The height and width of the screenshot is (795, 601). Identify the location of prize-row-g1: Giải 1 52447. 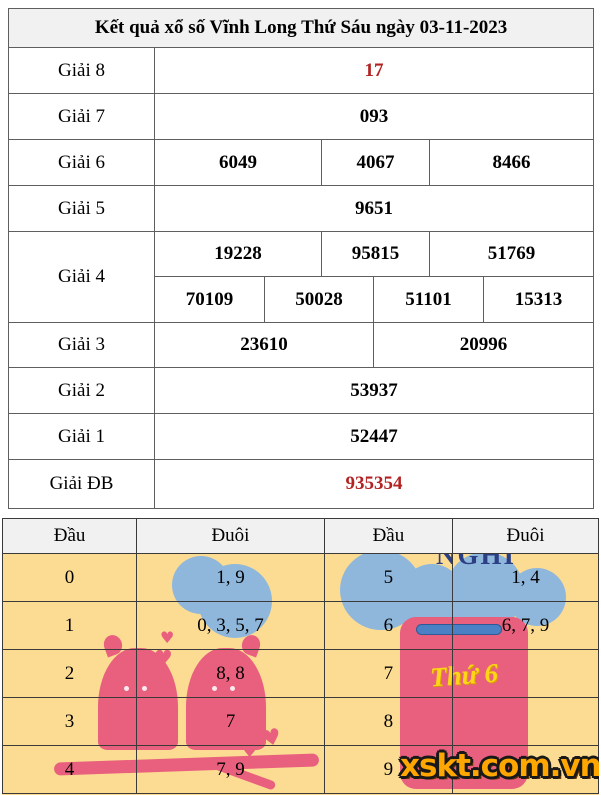
(301, 436).